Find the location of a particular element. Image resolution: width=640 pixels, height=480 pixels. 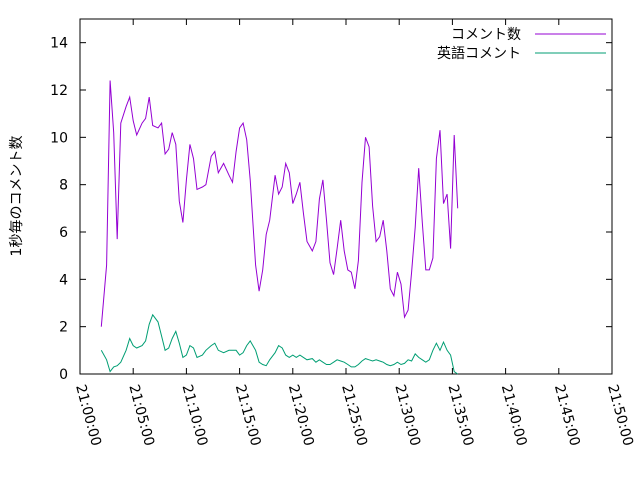

legend-label: コメント数 is located at coordinates (486, 35).